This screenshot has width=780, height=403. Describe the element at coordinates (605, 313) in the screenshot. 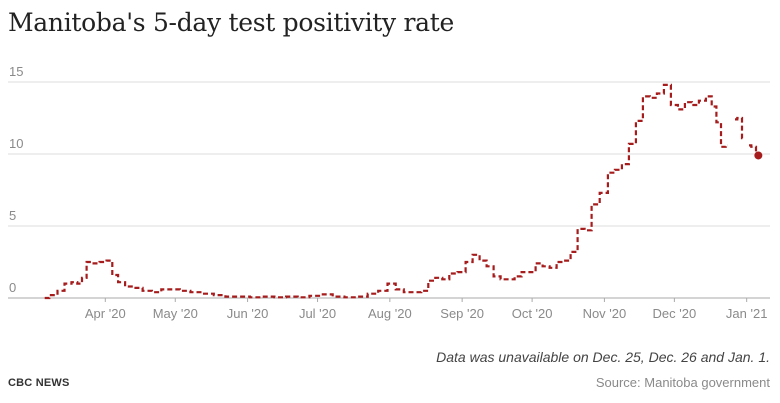

I see `x-tick-label: Nov '20` at that location.